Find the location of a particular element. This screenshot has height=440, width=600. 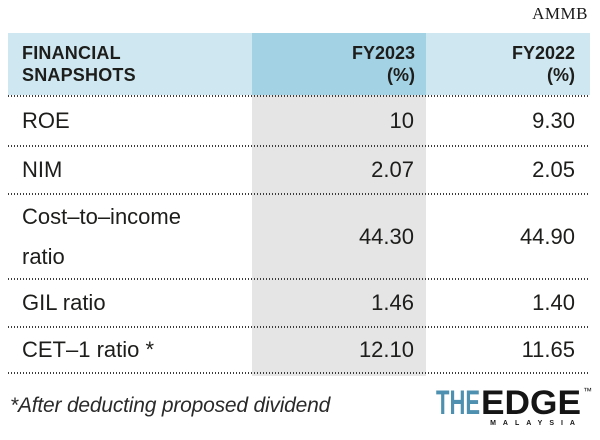

the-edge-malaysia-logo: THE EDGE ™ MALAYSIA is located at coordinates (513, 407).